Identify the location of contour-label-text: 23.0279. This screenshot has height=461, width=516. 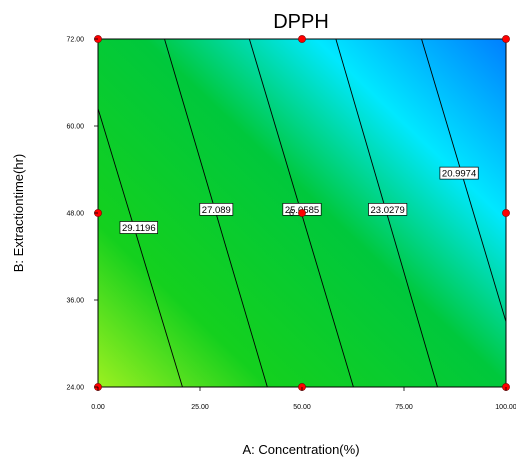
(388, 210).